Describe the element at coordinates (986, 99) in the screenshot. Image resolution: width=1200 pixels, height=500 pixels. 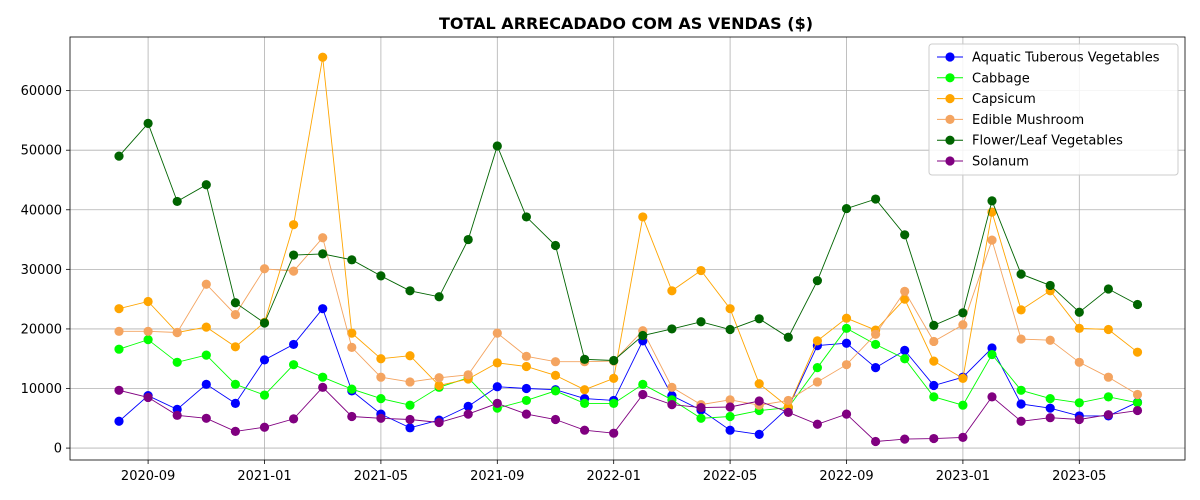
I see `legend-item: Capsicum` at that location.